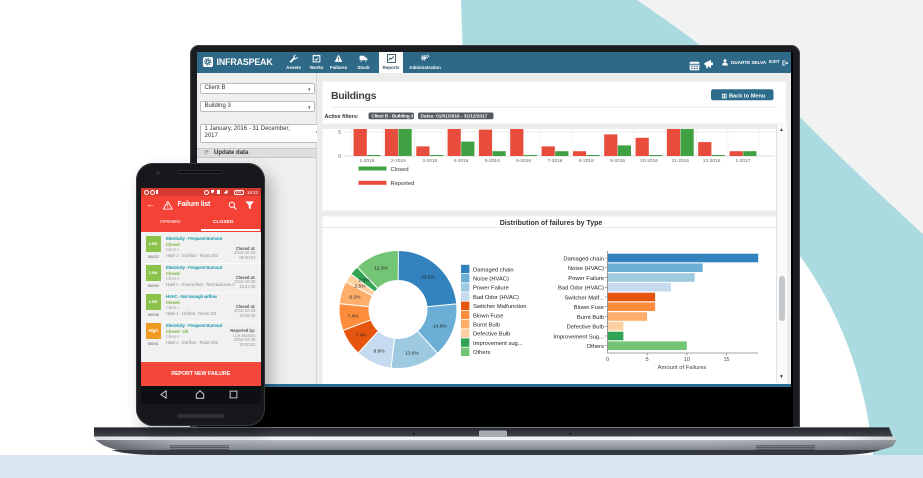 This screenshot has height=478, width=923. What do you see at coordinates (617, 161) in the screenshot?
I see `svg-text: 9-2016` at bounding box center [617, 161].